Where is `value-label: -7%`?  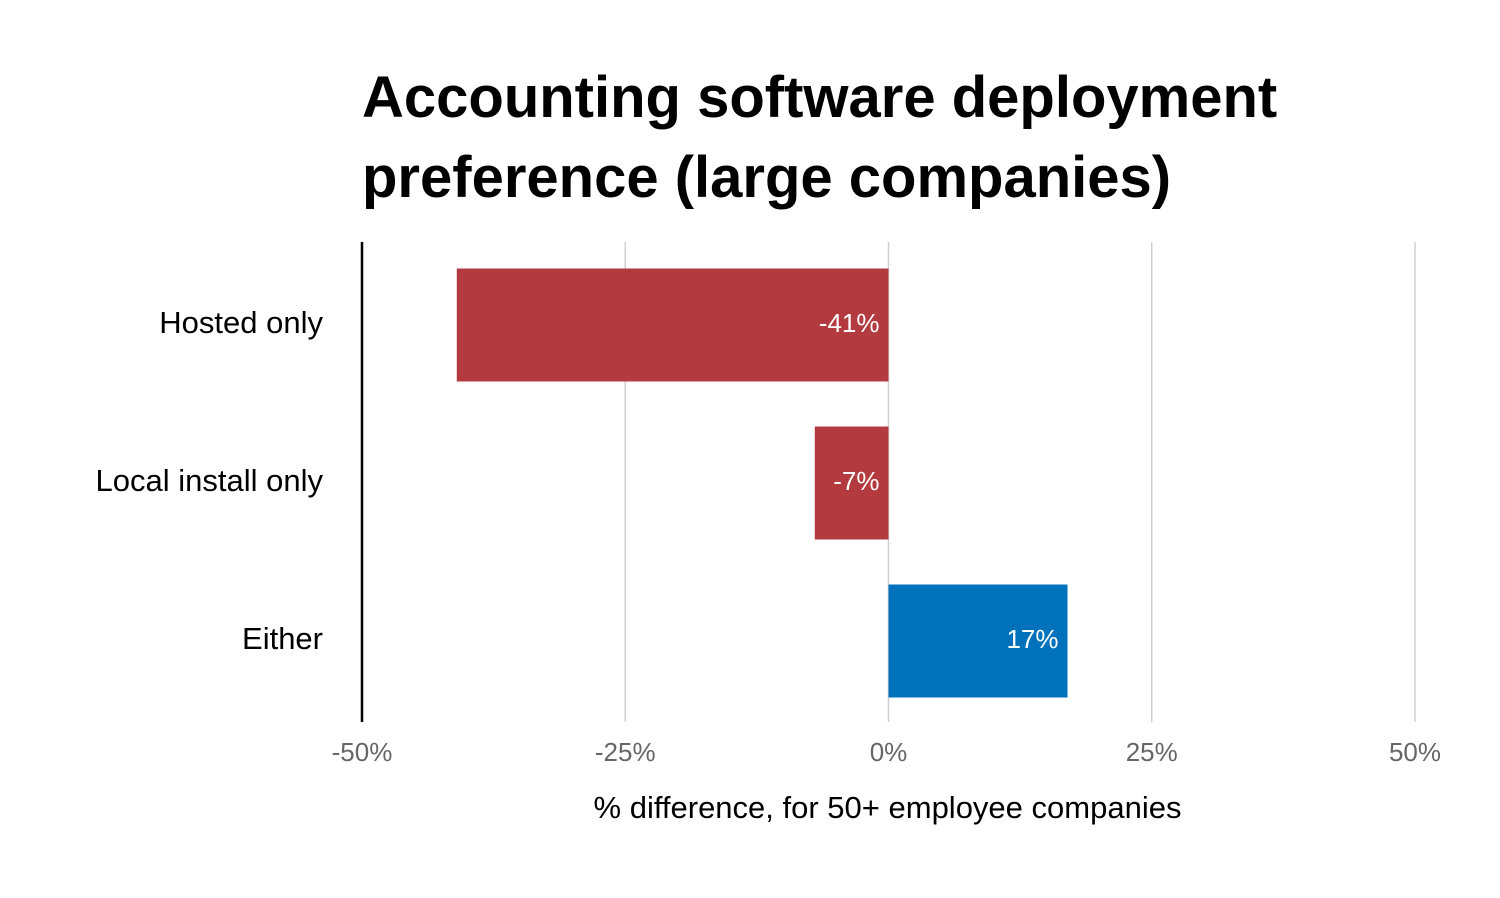 value-label: -7% is located at coordinates (856, 481).